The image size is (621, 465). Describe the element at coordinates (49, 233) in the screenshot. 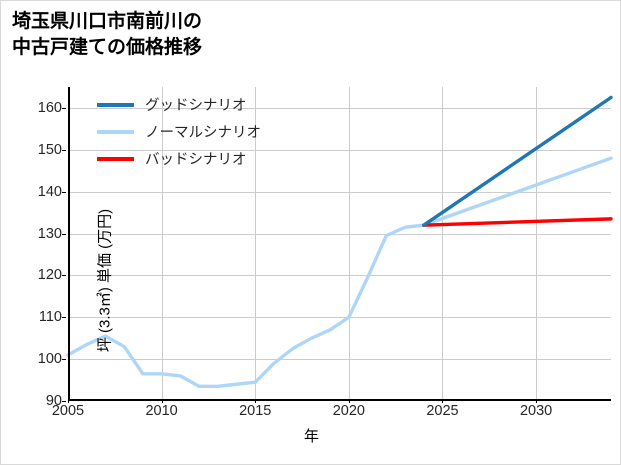

I see `y-tick-label: 130` at that location.